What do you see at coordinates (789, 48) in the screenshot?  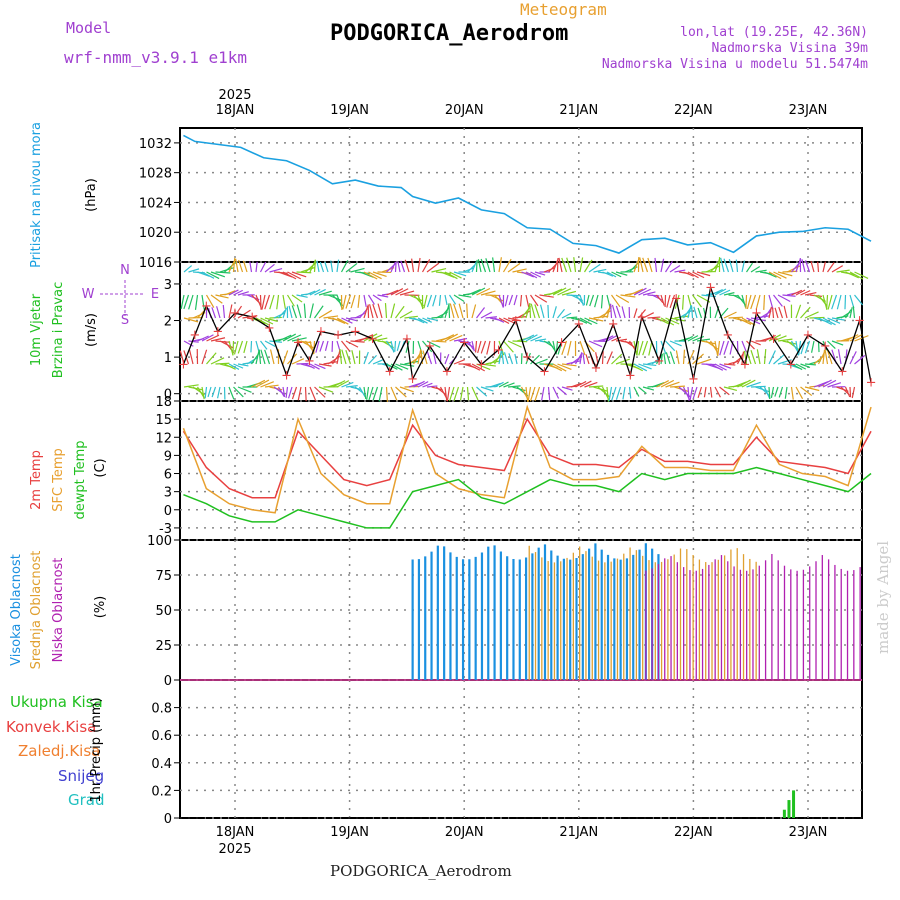 I see `elevation: Nadmorska Visina 39m` at bounding box center [789, 48].